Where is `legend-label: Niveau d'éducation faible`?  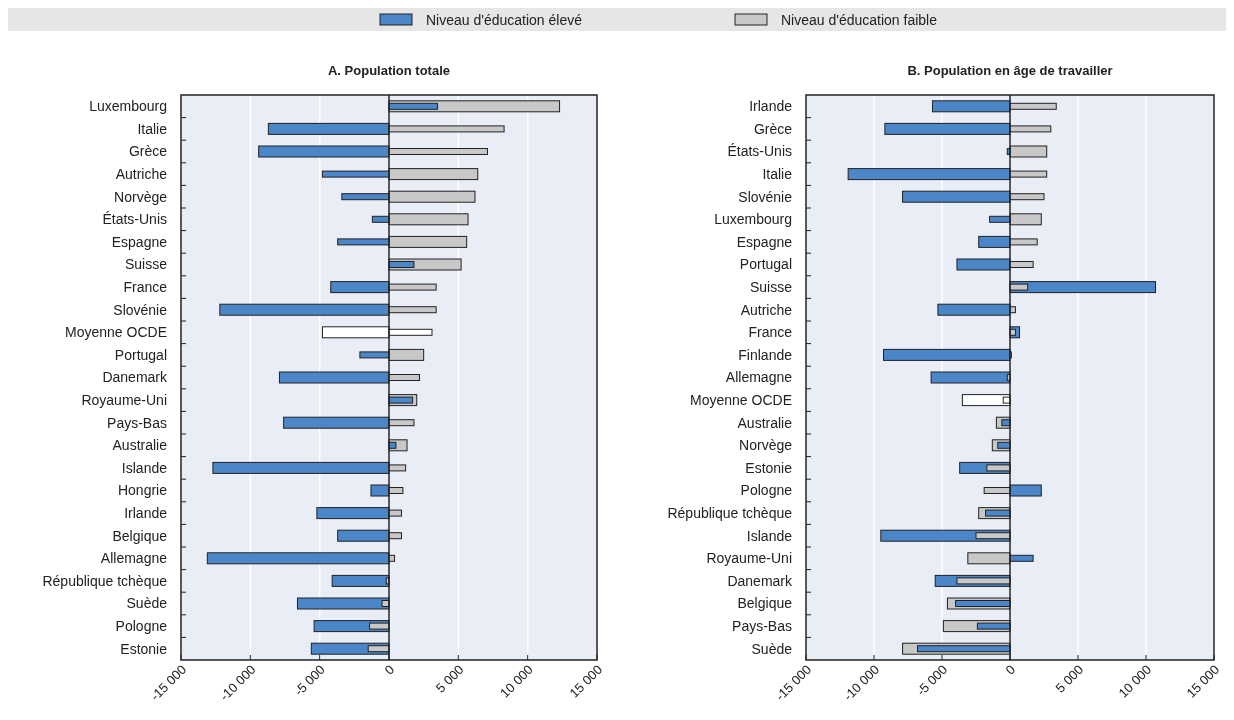 legend-label: Niveau d'éducation faible is located at coordinates (859, 19).